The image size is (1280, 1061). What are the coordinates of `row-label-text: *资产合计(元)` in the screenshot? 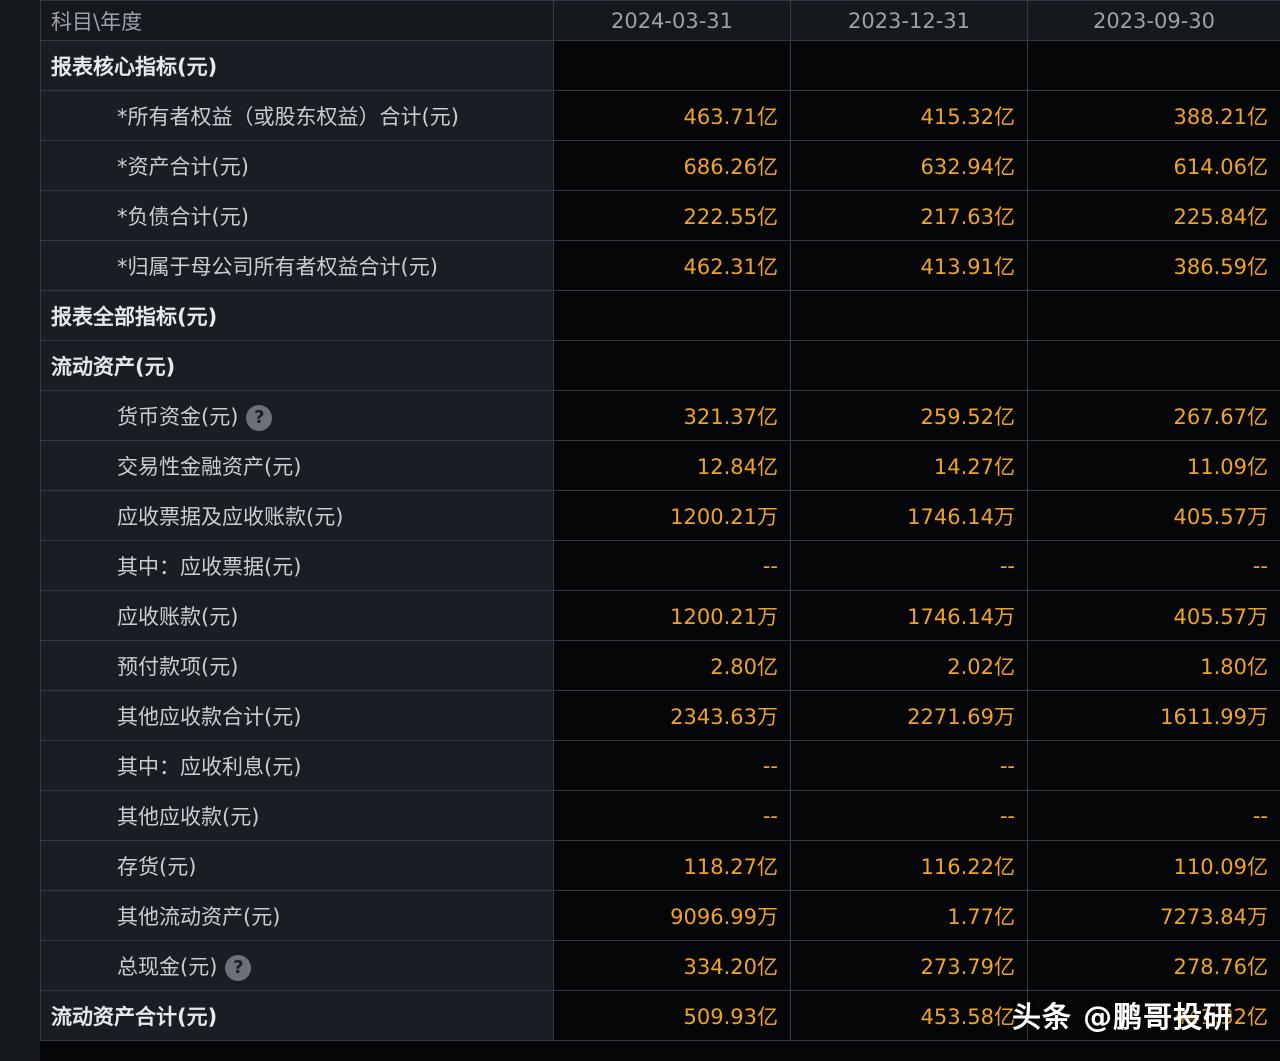 It's located at (183, 166).